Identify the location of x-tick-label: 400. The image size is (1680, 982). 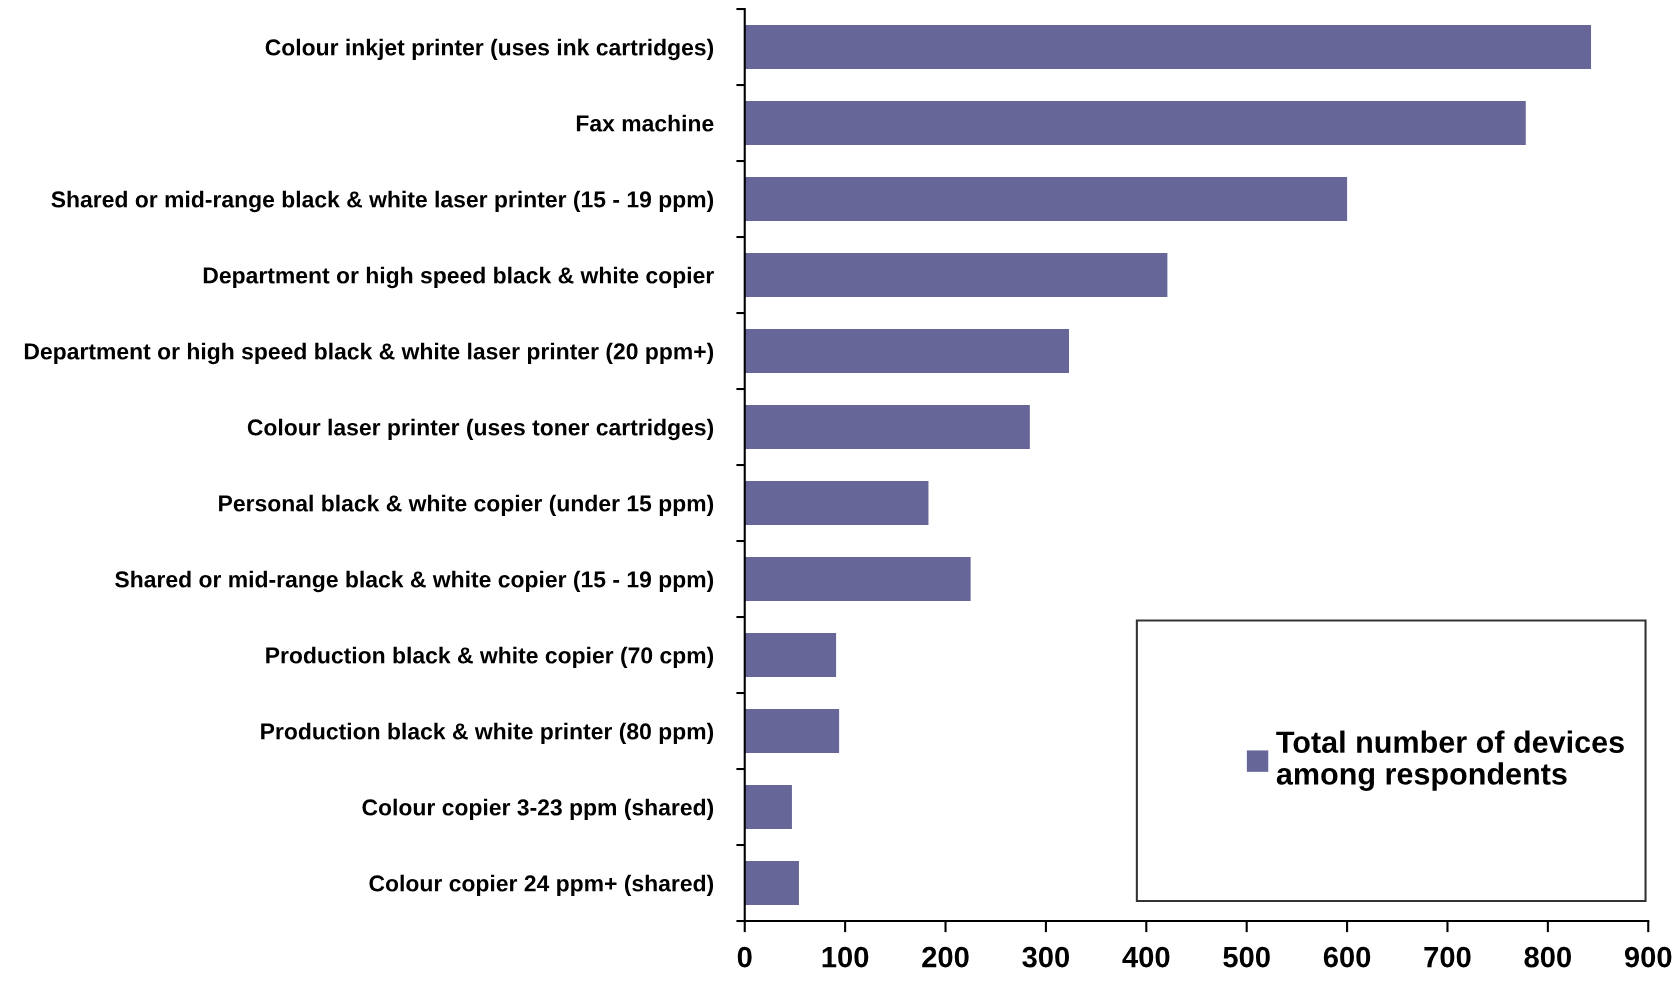
(1146, 957).